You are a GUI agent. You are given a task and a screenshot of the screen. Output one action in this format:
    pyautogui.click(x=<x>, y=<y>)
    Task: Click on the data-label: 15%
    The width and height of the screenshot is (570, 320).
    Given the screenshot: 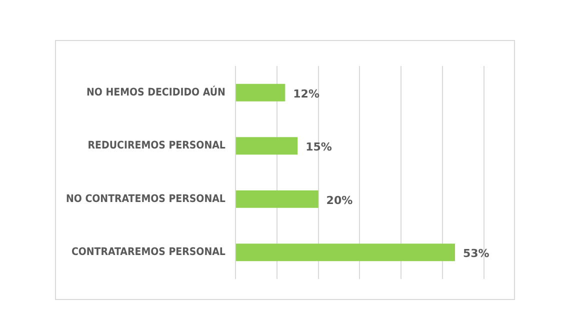 What is the action you would take?
    pyautogui.click(x=319, y=147)
    